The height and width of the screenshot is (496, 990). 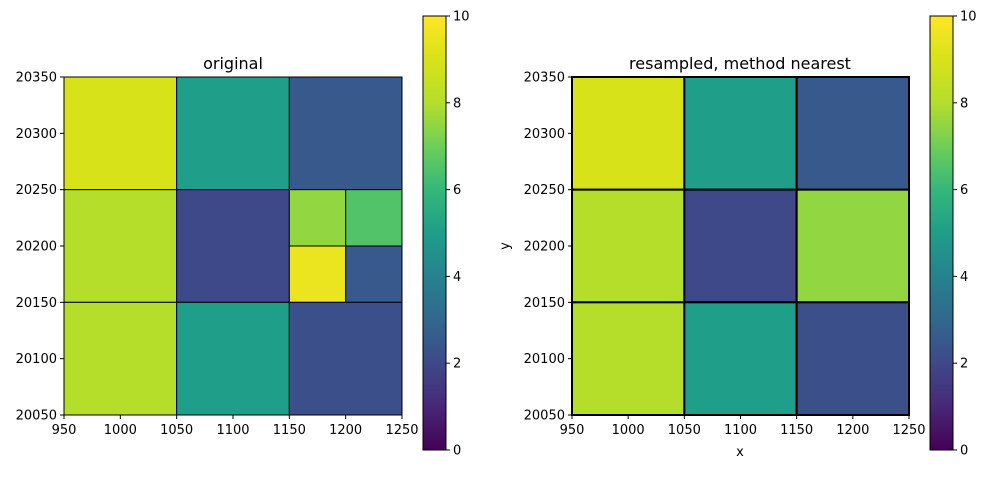 What do you see at coordinates (434, 233) in the screenshot?
I see `colorbar-gradient-original` at bounding box center [434, 233].